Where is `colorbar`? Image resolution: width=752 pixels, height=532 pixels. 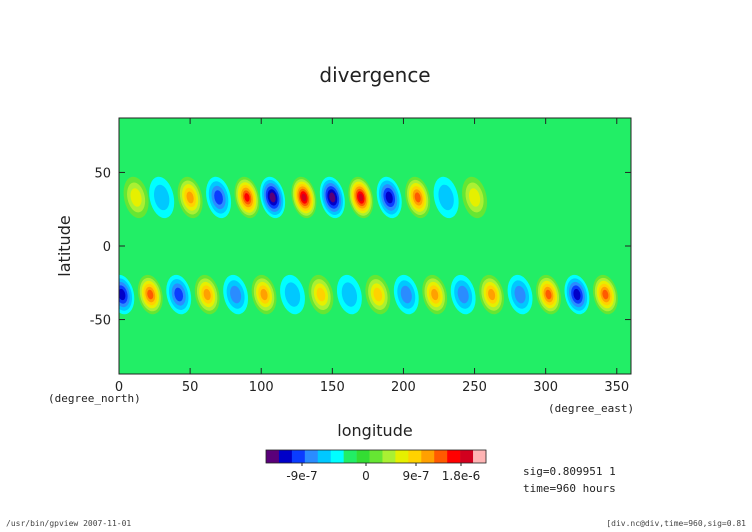
colorbar is located at coordinates (376, 456).